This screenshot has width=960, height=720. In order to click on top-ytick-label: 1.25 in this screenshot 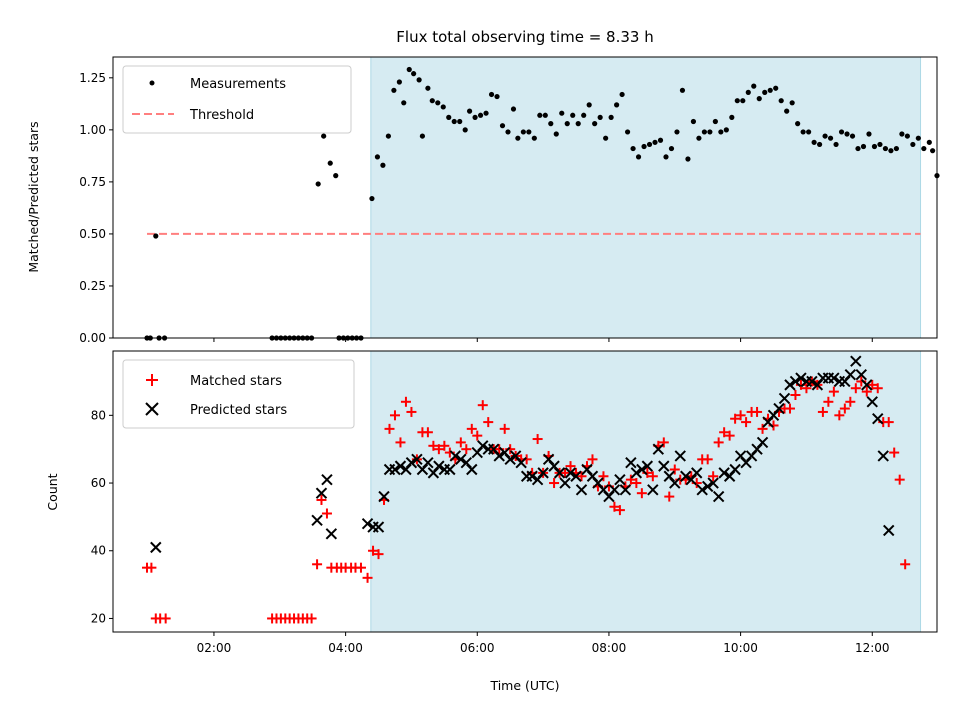, I will do `click(92, 78)`.